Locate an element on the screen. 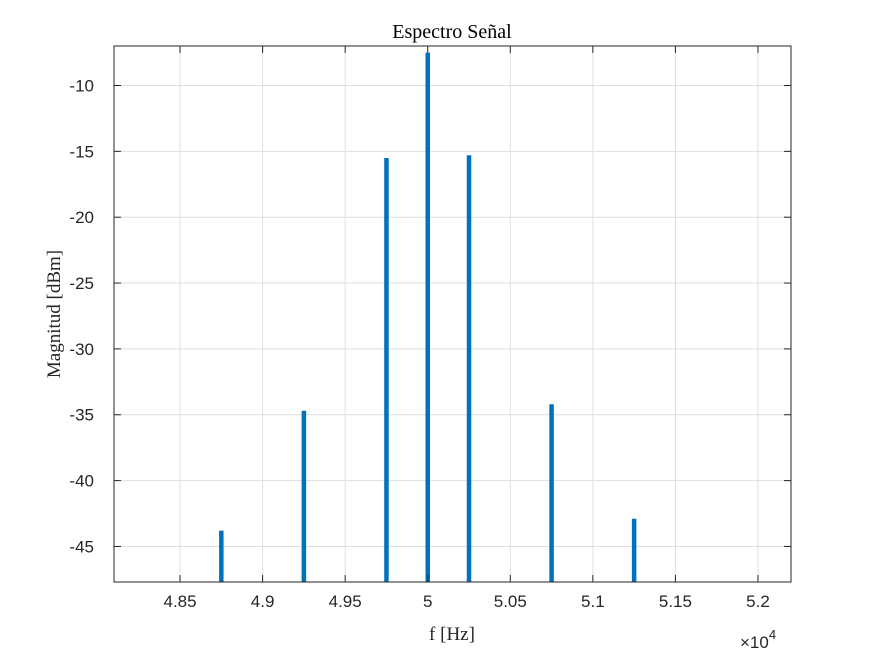 This screenshot has width=875, height=656. x-tick-label: 5.05 is located at coordinates (510, 601).